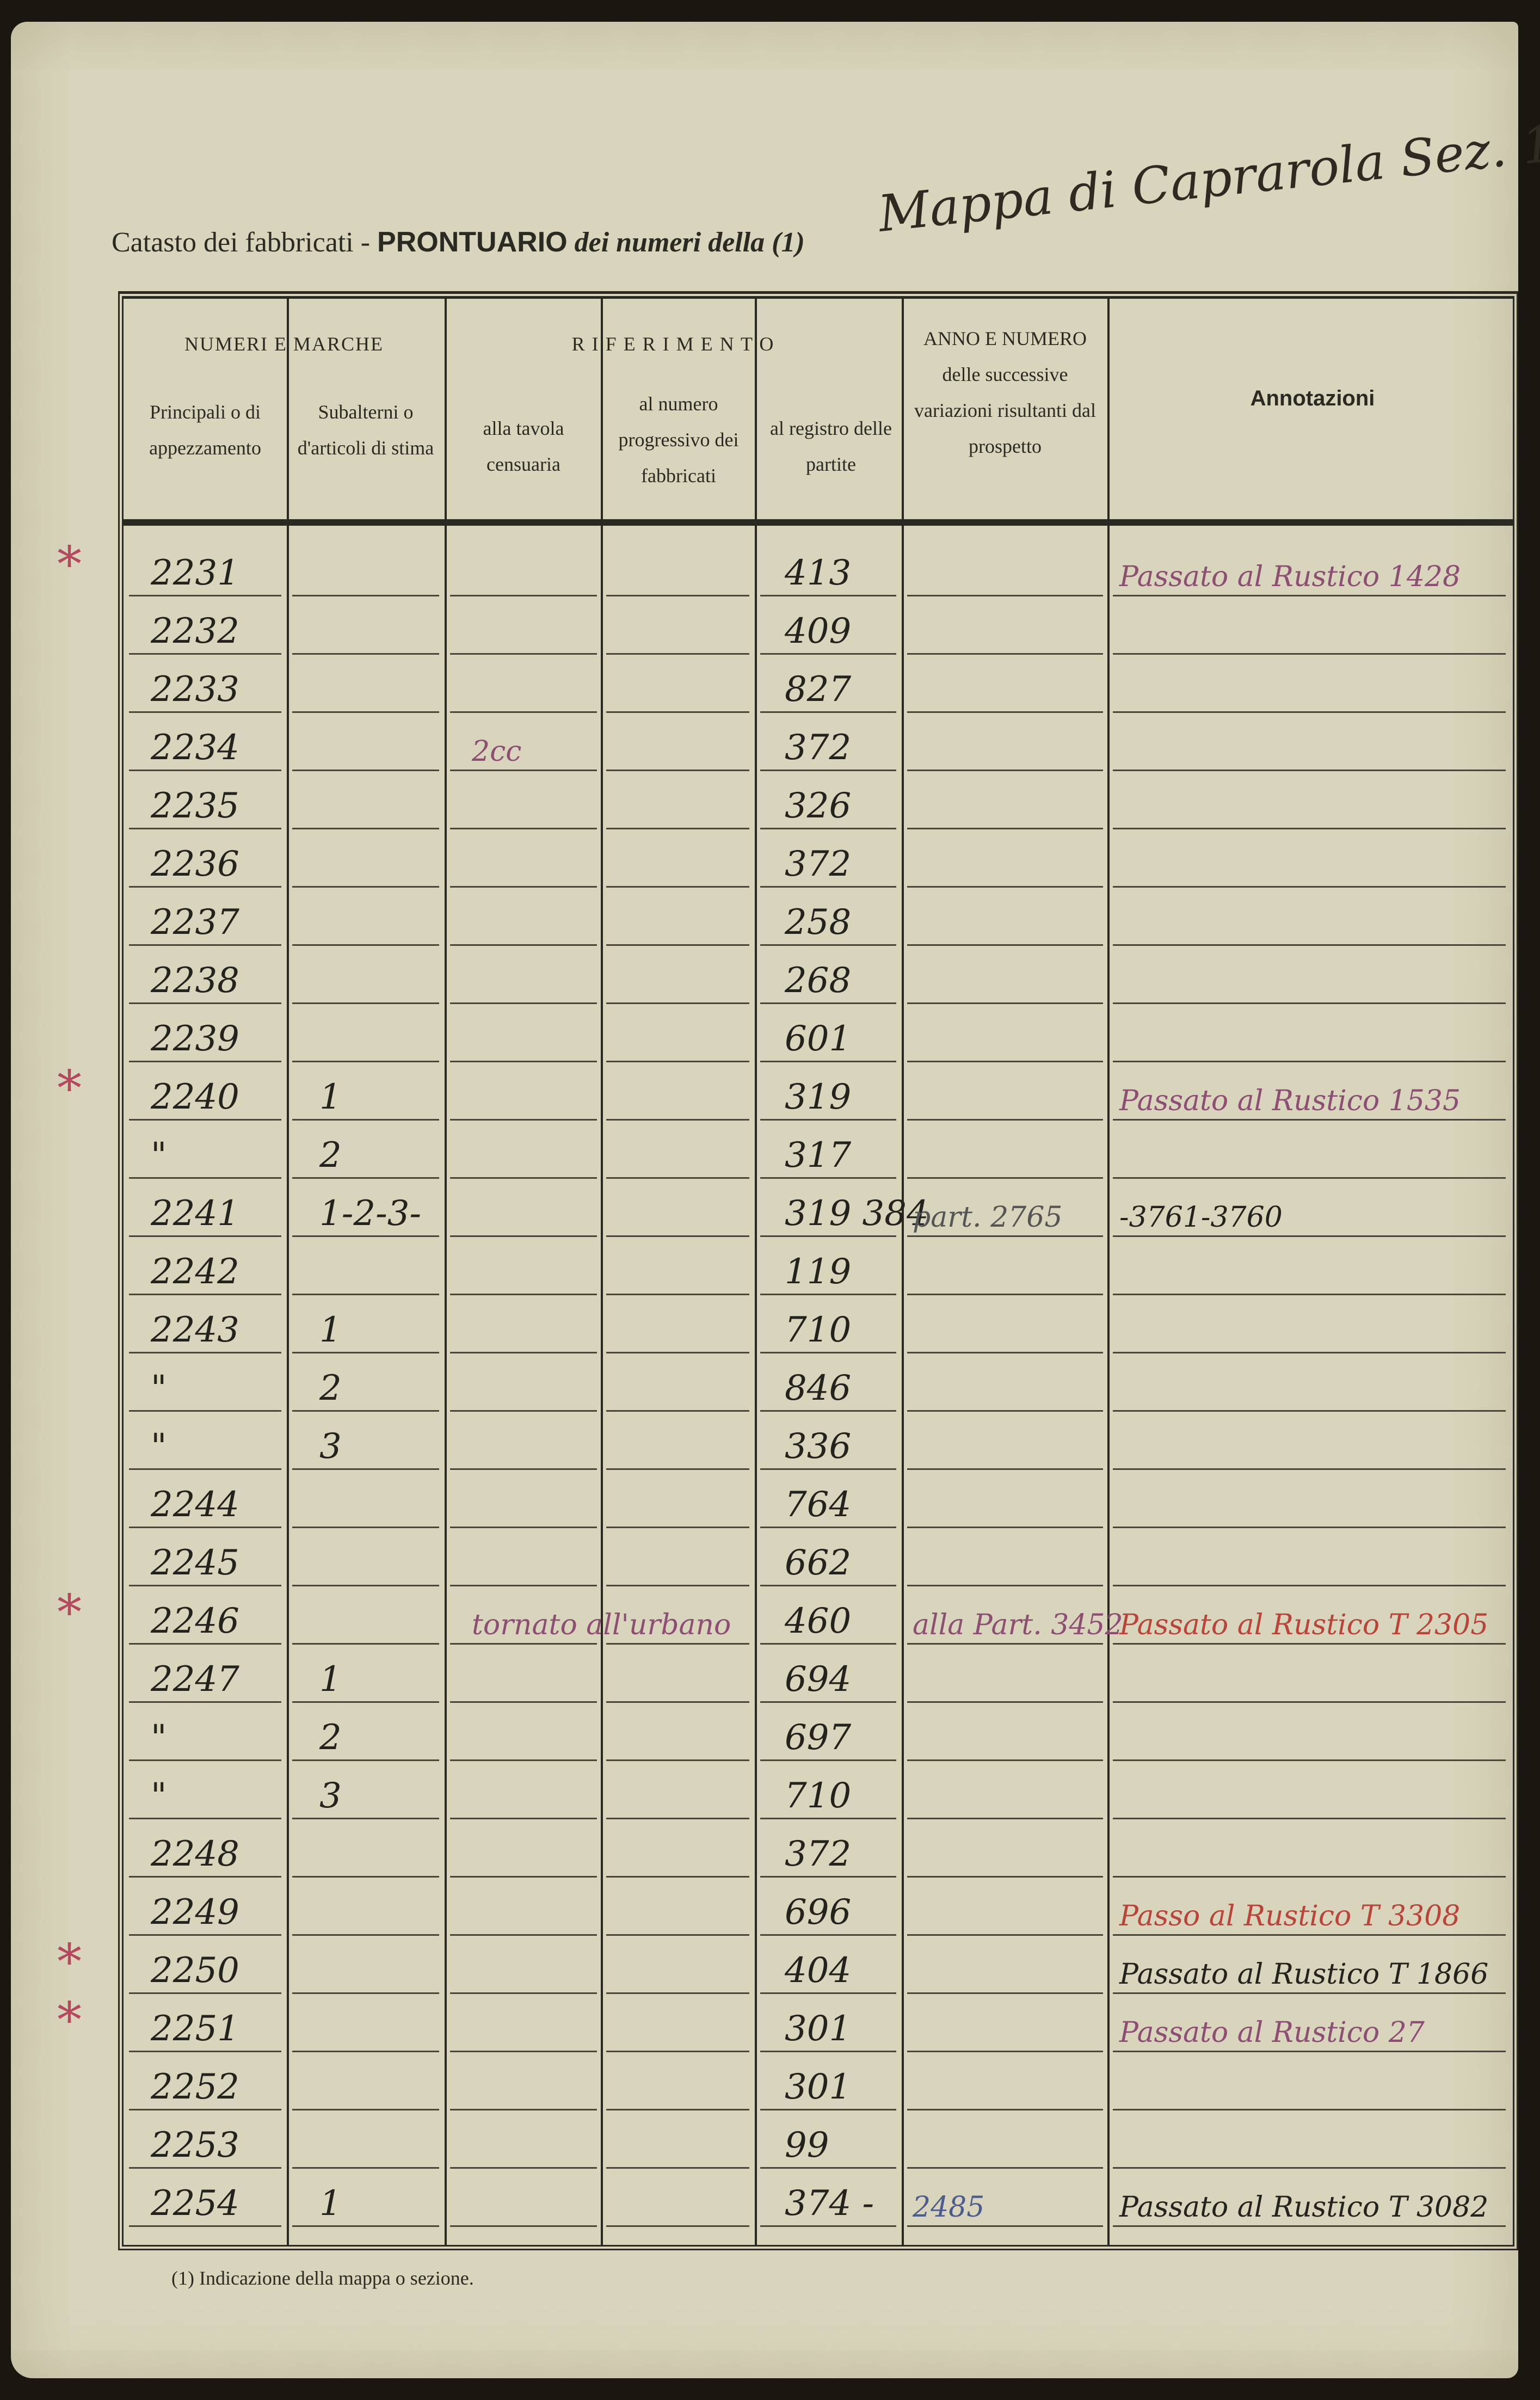 The width and height of the screenshot is (1540, 2400). What do you see at coordinates (818, 1796) in the screenshot?
I see `cell-registro: 710` at bounding box center [818, 1796].